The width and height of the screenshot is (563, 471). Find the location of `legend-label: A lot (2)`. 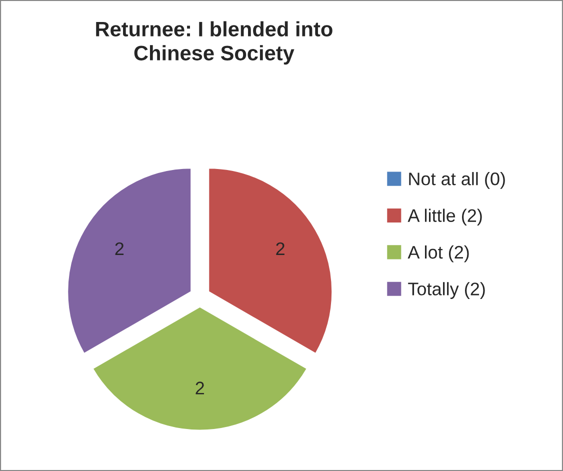

legend-label: A lot (2) is located at coordinates (438, 253).